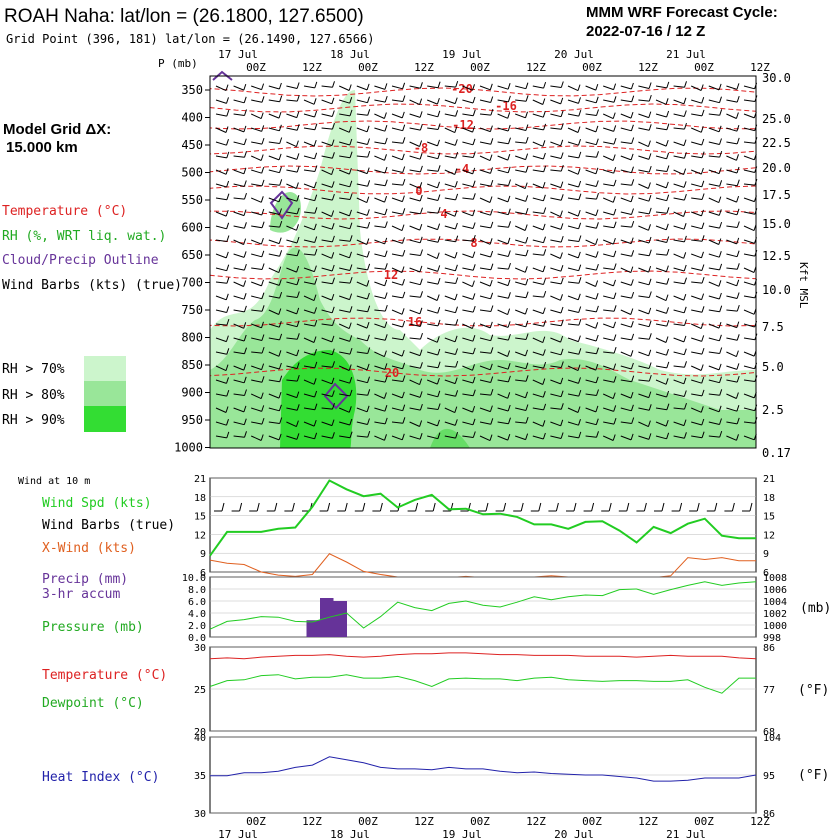  Describe the element at coordinates (424, 67) in the screenshot. I see `top-hour-label: 12Z` at that location.